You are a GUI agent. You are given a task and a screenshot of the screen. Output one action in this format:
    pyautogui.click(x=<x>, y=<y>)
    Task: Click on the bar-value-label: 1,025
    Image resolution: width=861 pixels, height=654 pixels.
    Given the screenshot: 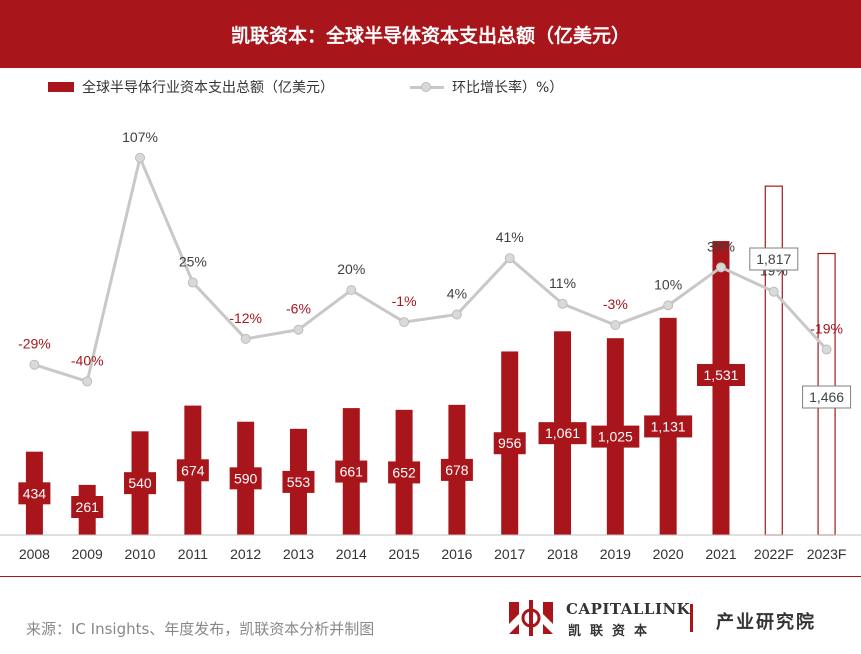 What is the action you would take?
    pyautogui.click(x=615, y=437)
    